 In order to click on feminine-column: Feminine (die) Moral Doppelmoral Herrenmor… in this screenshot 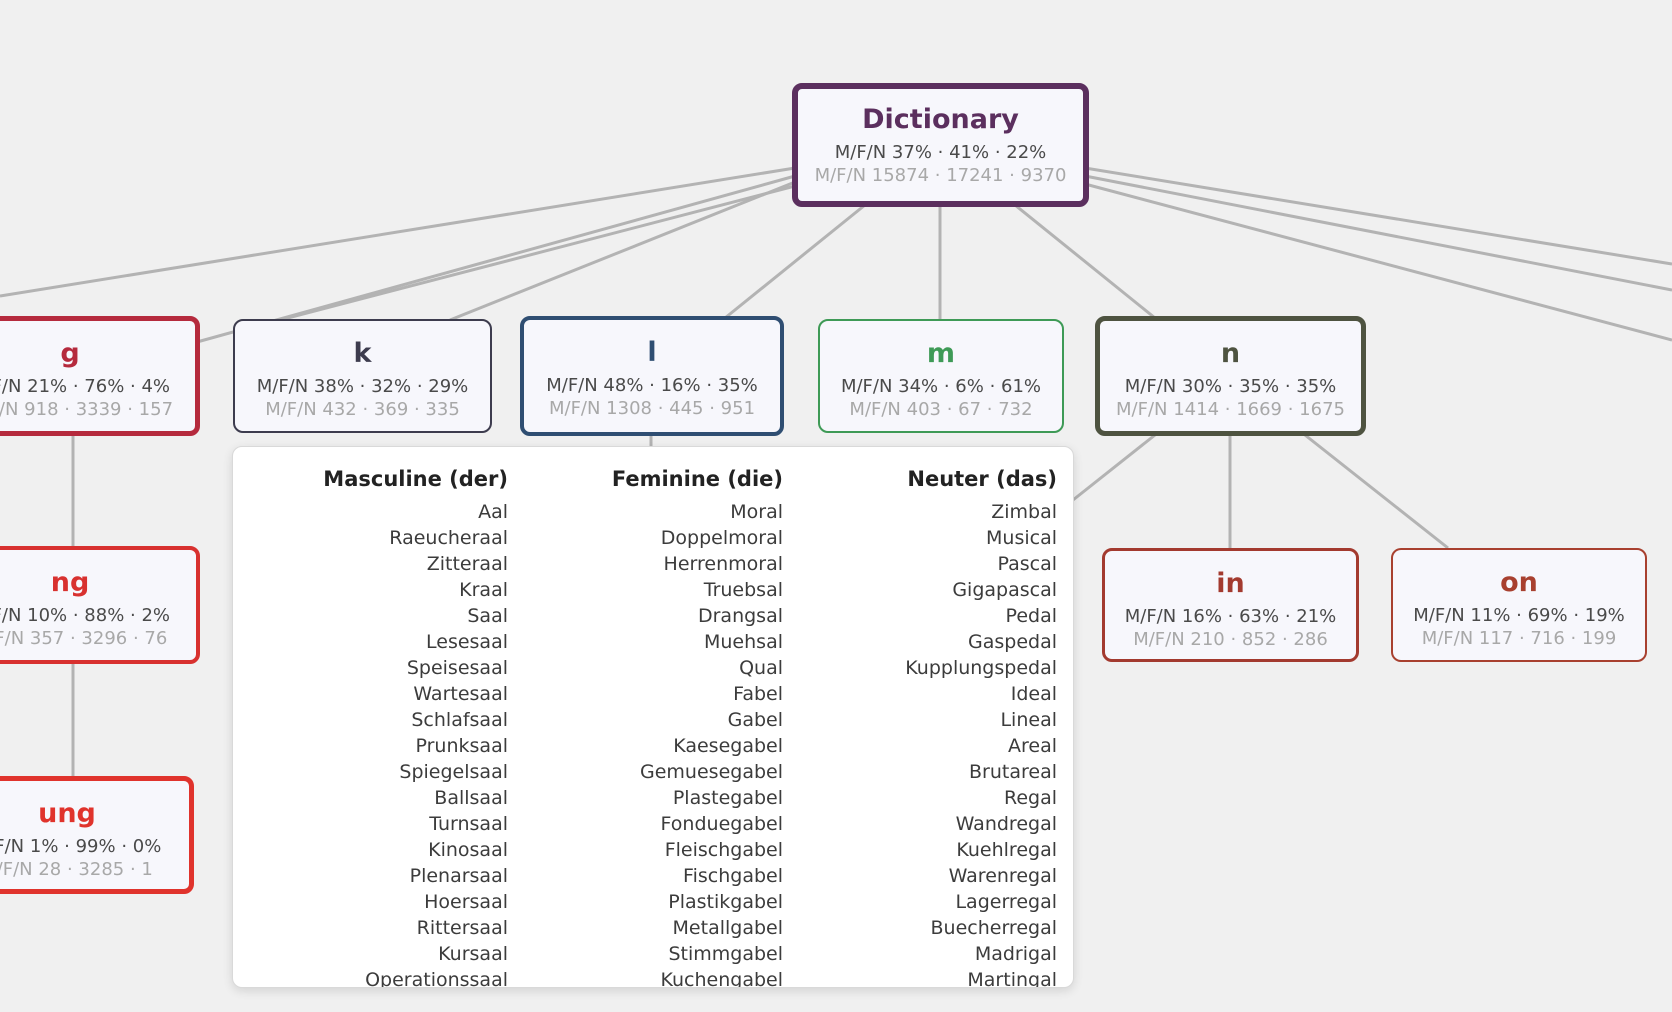, I will do `click(697, 726)`.